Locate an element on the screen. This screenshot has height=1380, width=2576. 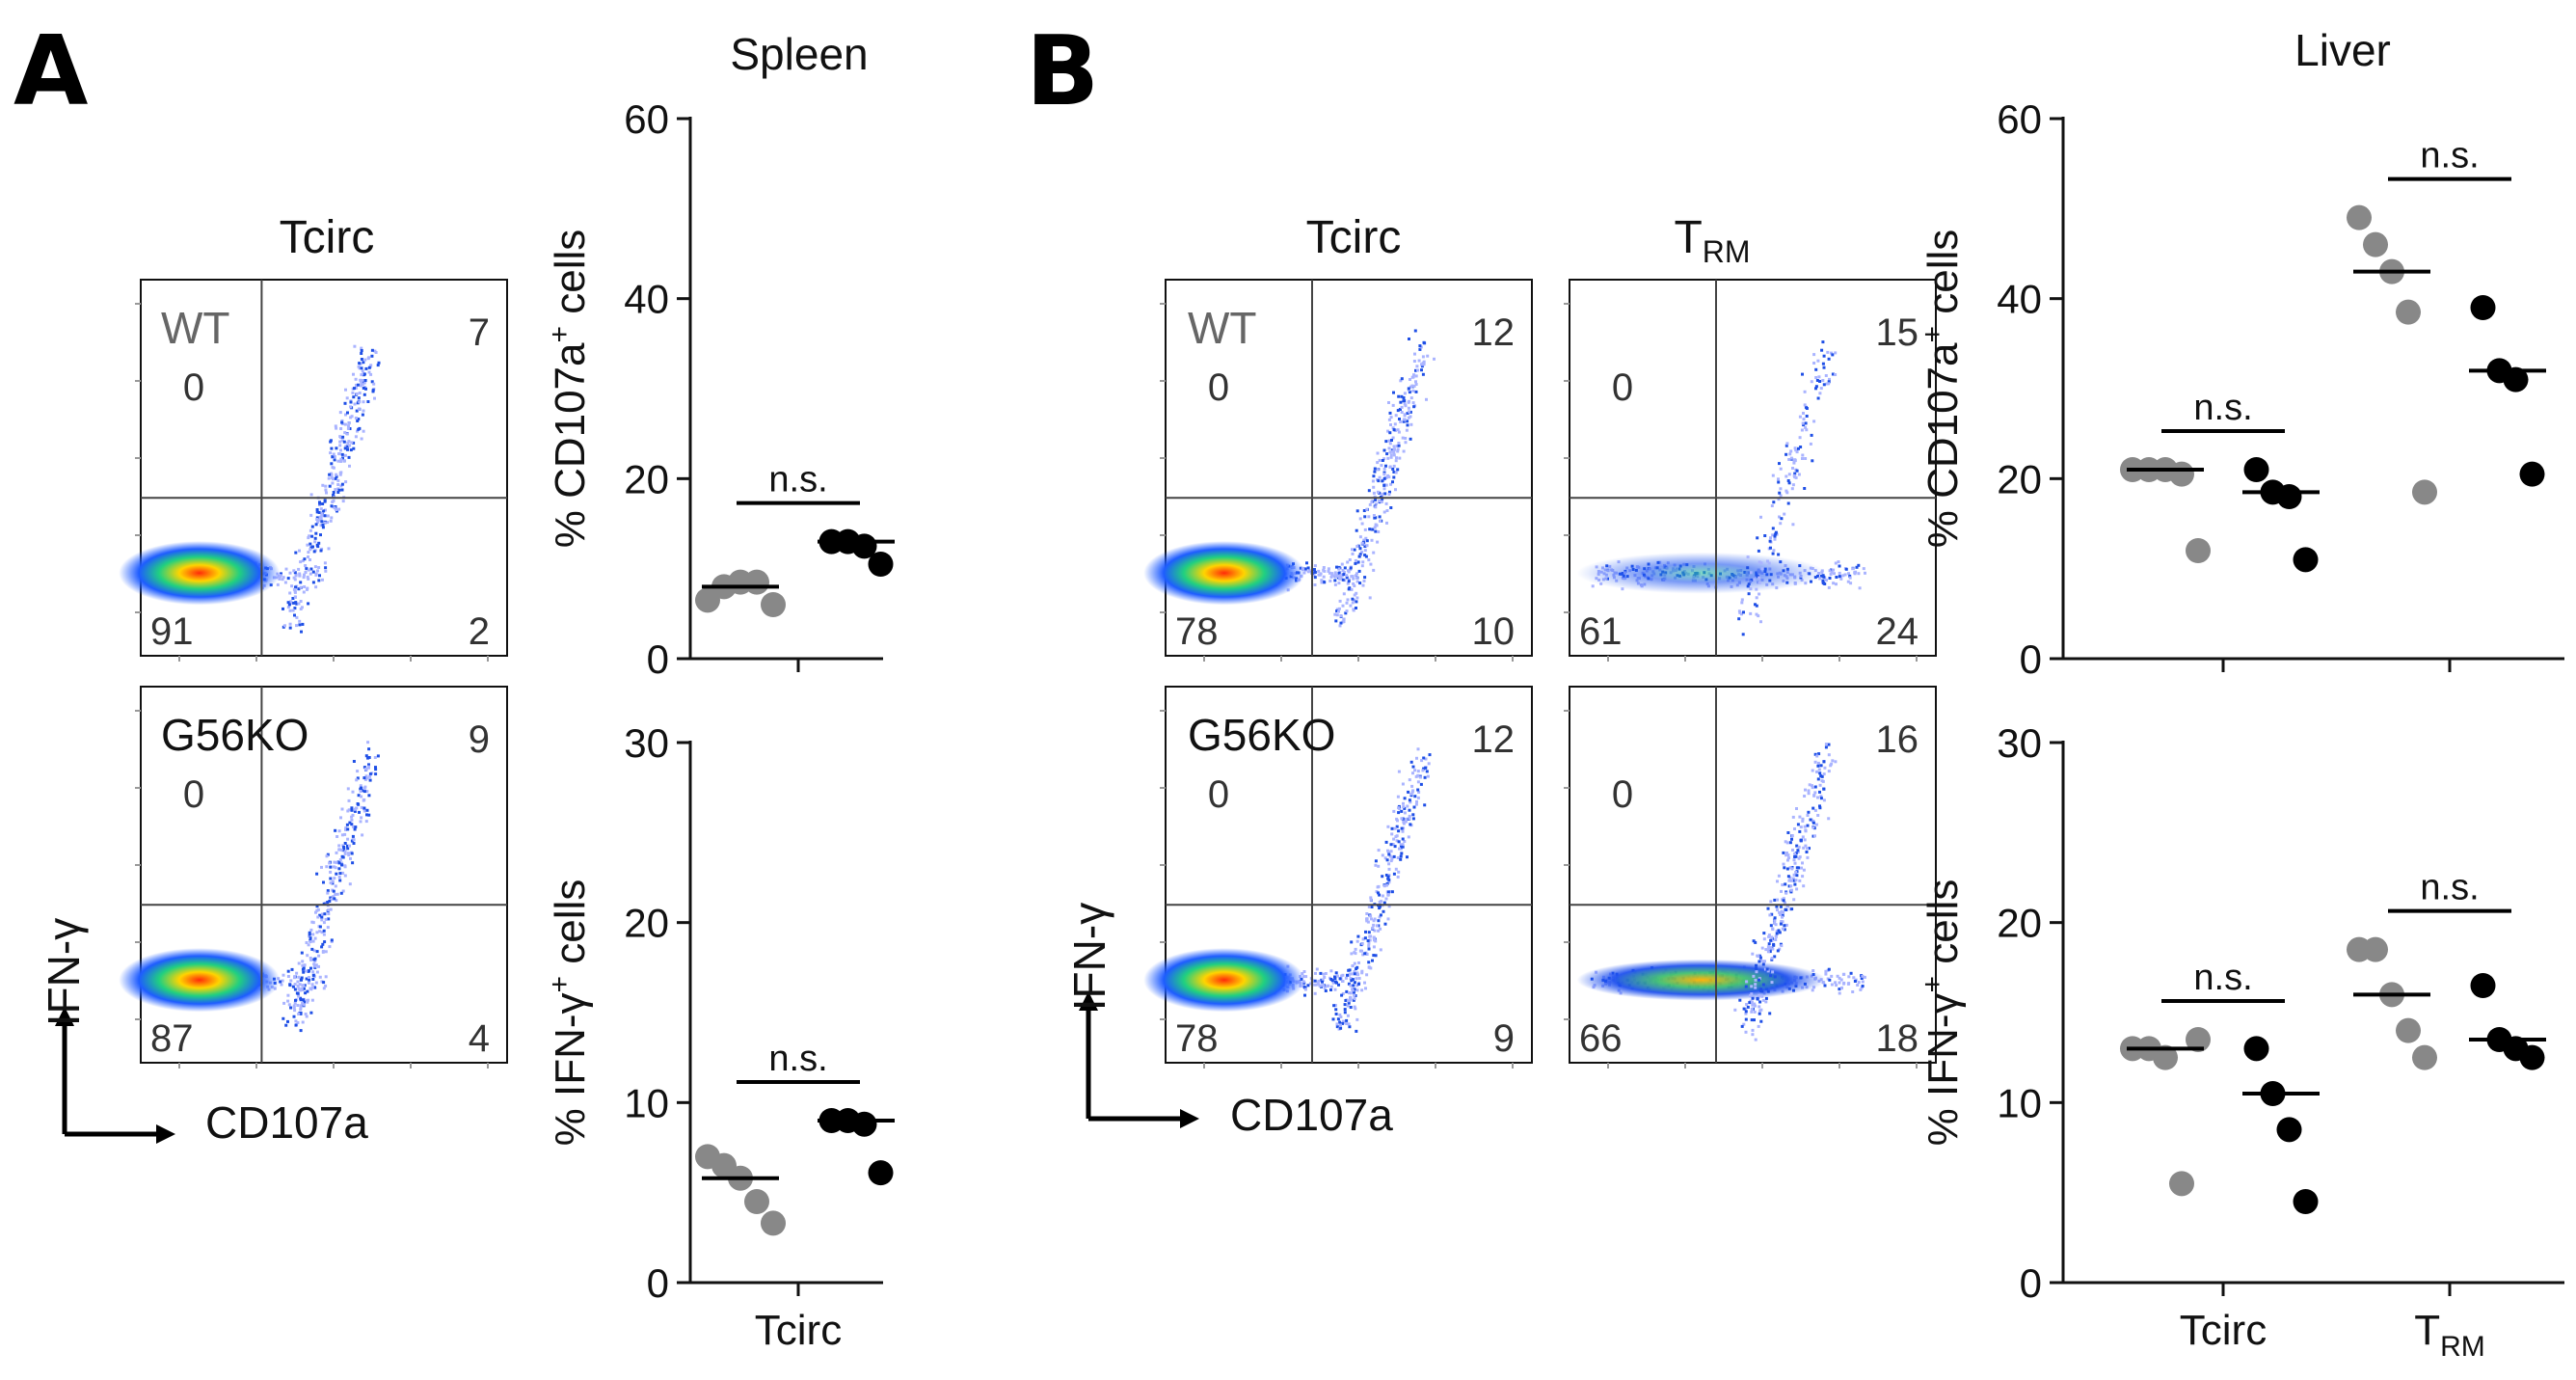
x-tick-label-main: T is located at coordinates (2427, 1330).